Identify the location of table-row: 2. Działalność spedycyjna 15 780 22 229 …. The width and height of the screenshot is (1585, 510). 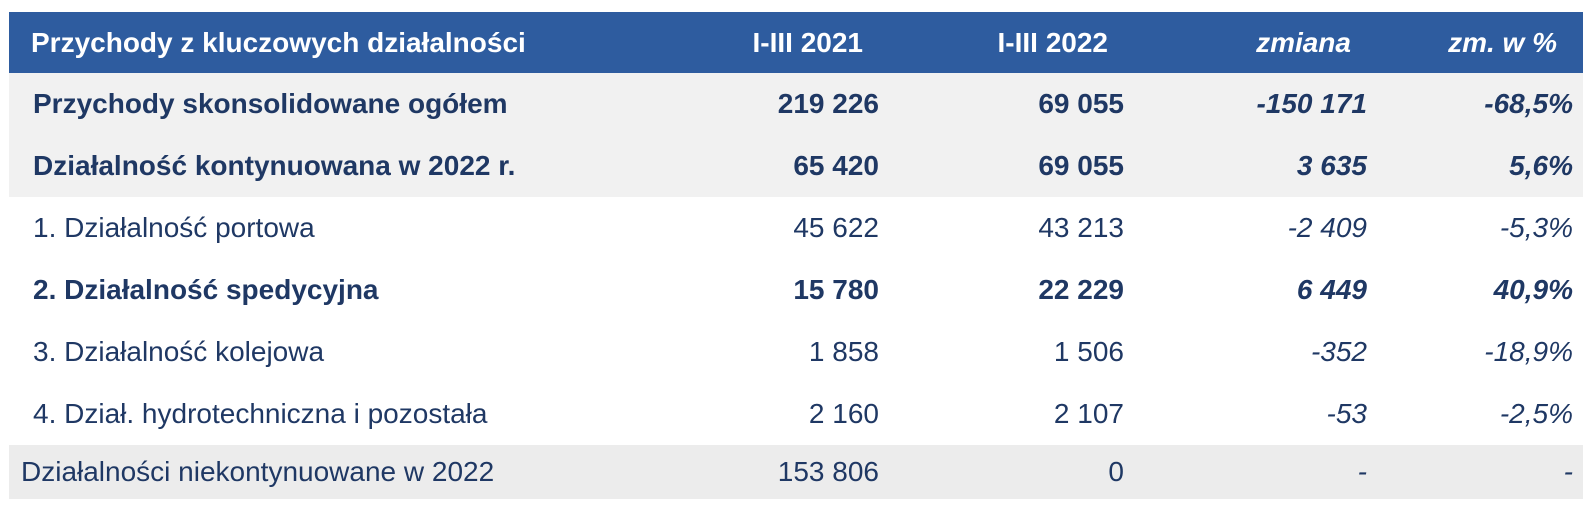
(796, 290).